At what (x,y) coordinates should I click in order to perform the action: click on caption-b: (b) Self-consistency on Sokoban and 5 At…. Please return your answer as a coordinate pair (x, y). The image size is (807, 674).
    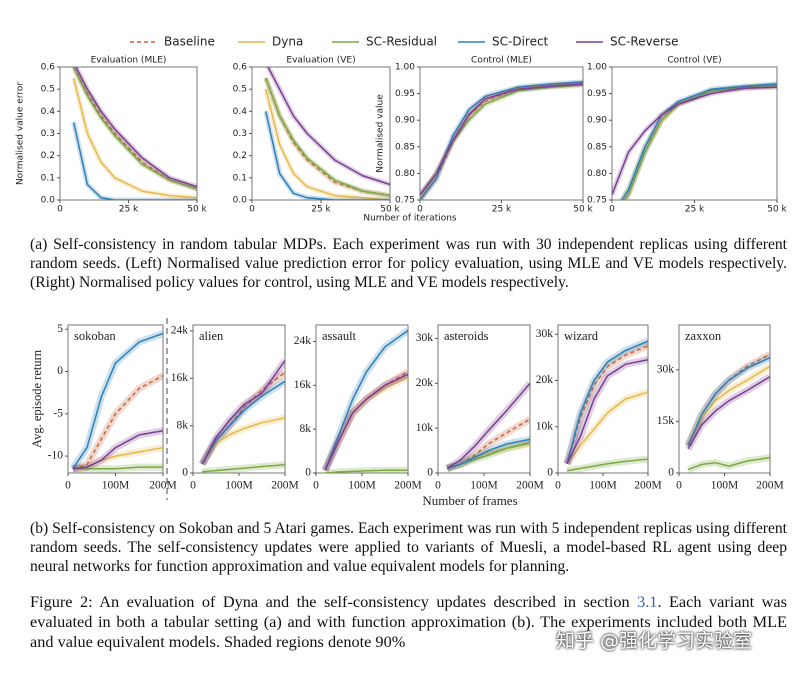
    Looking at the image, I should click on (408, 547).